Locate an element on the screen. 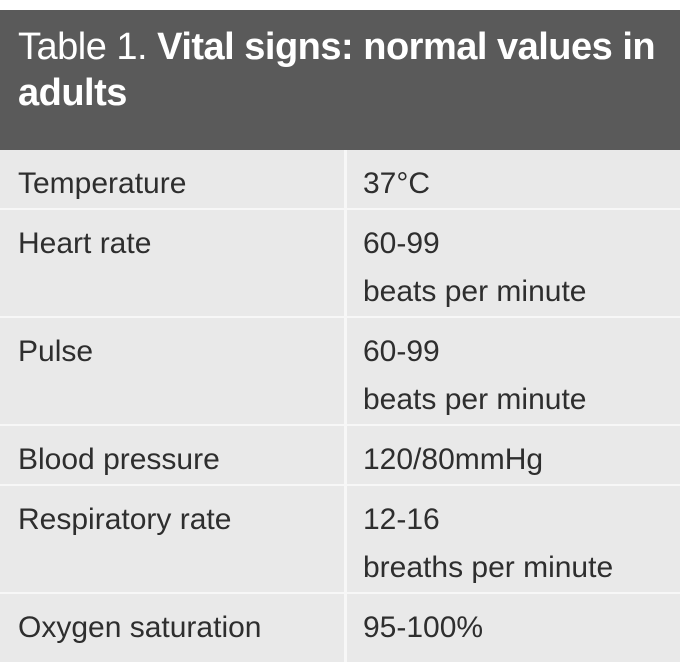 The image size is (680, 662). row-label: Respiratory rate is located at coordinates (125, 519).